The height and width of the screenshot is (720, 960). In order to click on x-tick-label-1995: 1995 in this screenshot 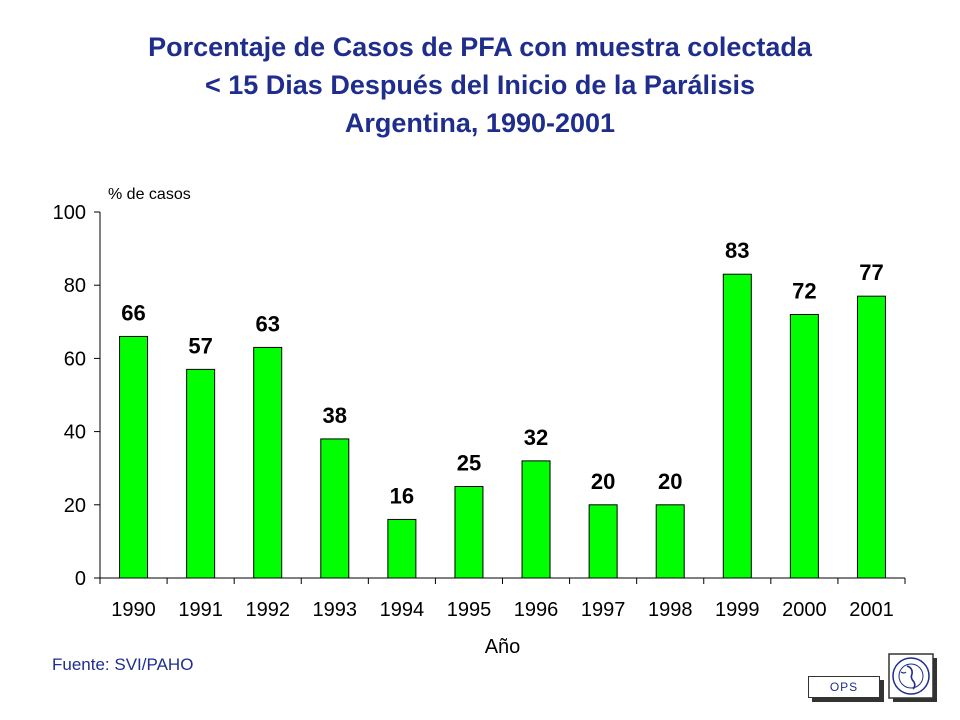, I will do `click(469, 610)`.